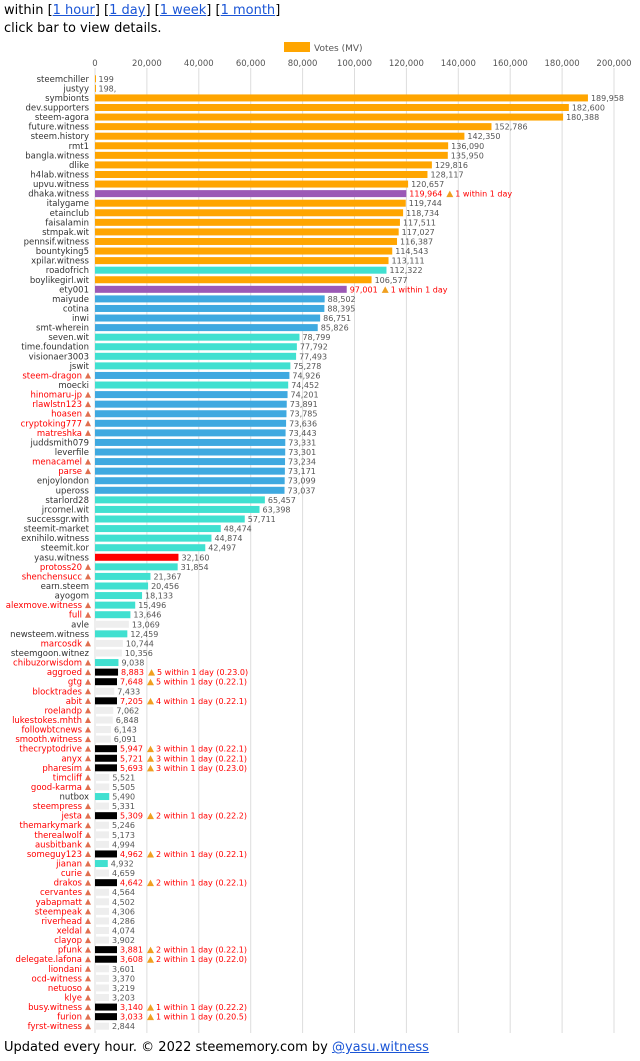 The height and width of the screenshot is (1061, 640). What do you see at coordinates (73, 10) in the screenshot?
I see `range-1-hour-link: 1 hour` at bounding box center [73, 10].